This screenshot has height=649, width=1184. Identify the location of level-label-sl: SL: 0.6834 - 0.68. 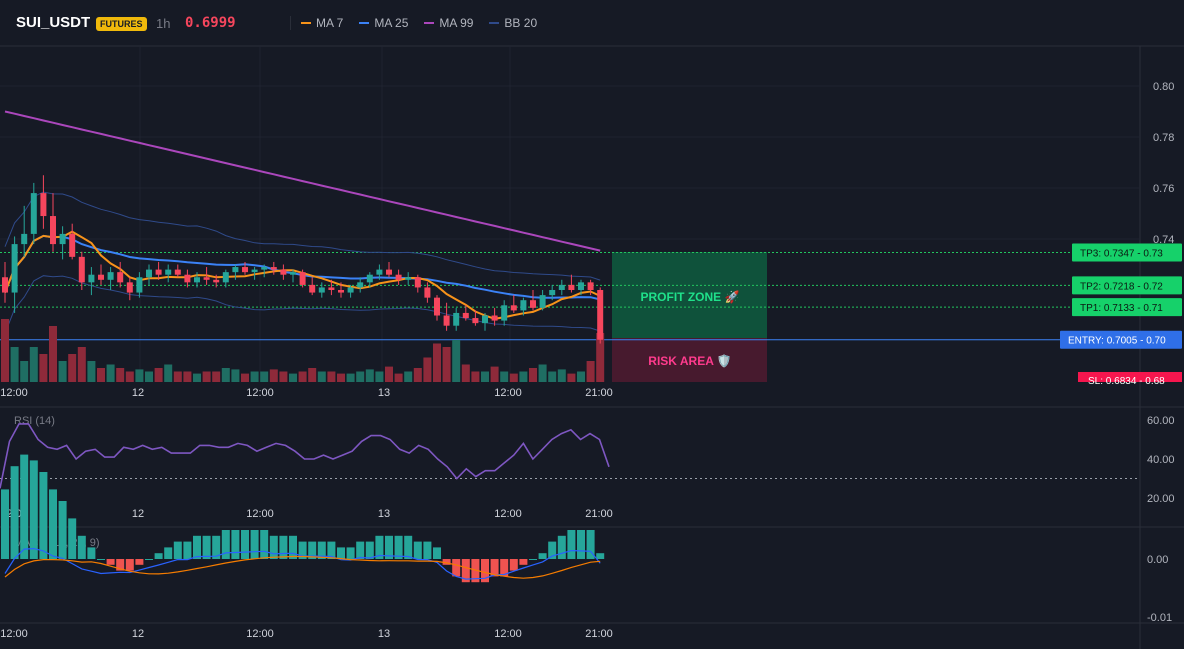
(1126, 381).